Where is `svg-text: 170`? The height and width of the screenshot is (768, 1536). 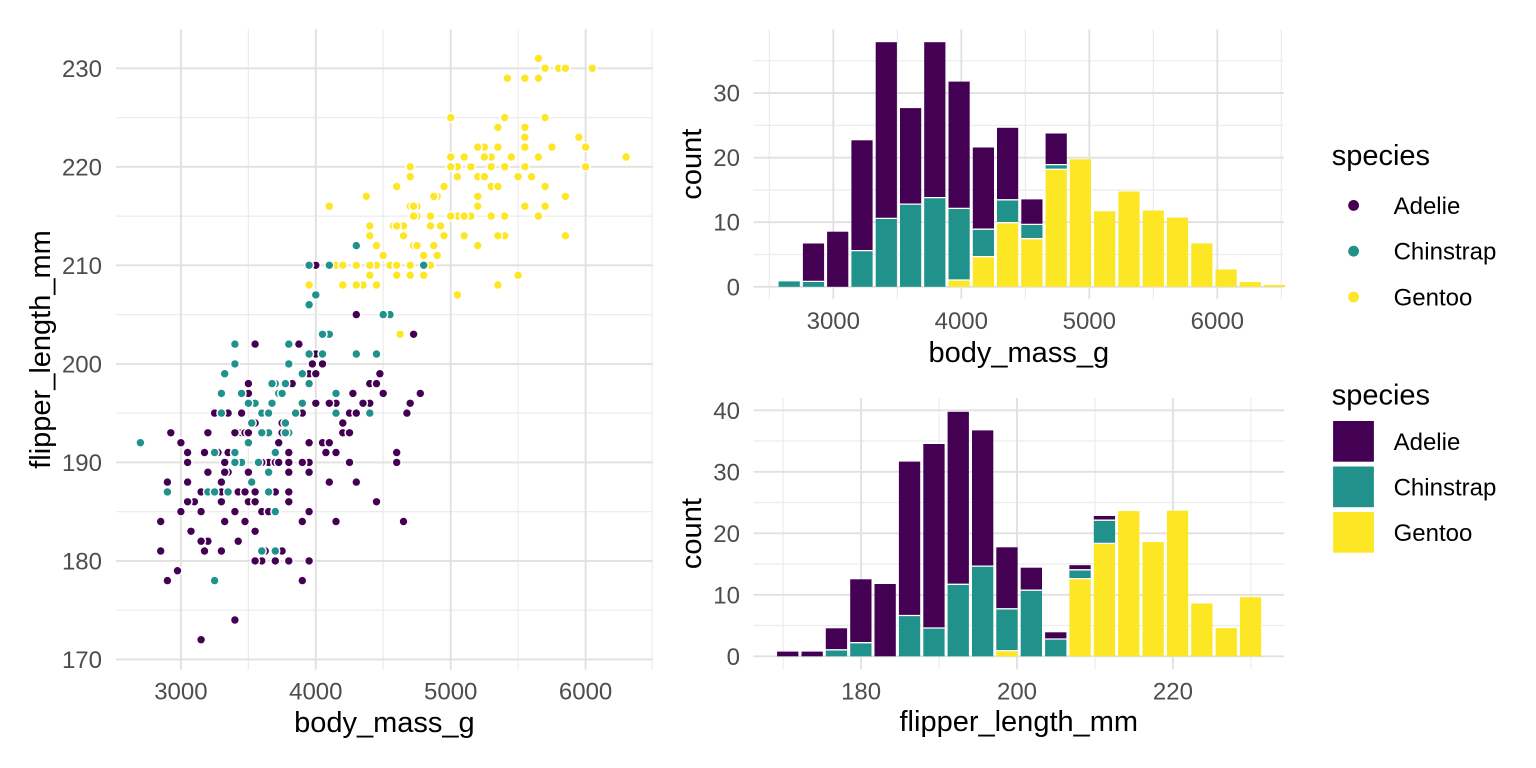 svg-text: 170 is located at coordinates (82, 660).